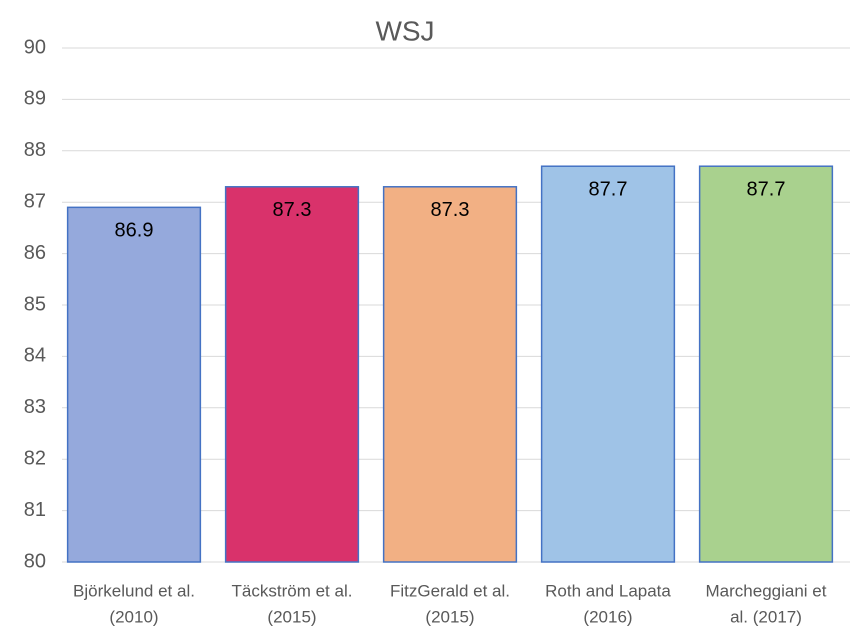 This screenshot has width=852, height=631. I want to click on chart-title: WSJ, so click(404, 30).